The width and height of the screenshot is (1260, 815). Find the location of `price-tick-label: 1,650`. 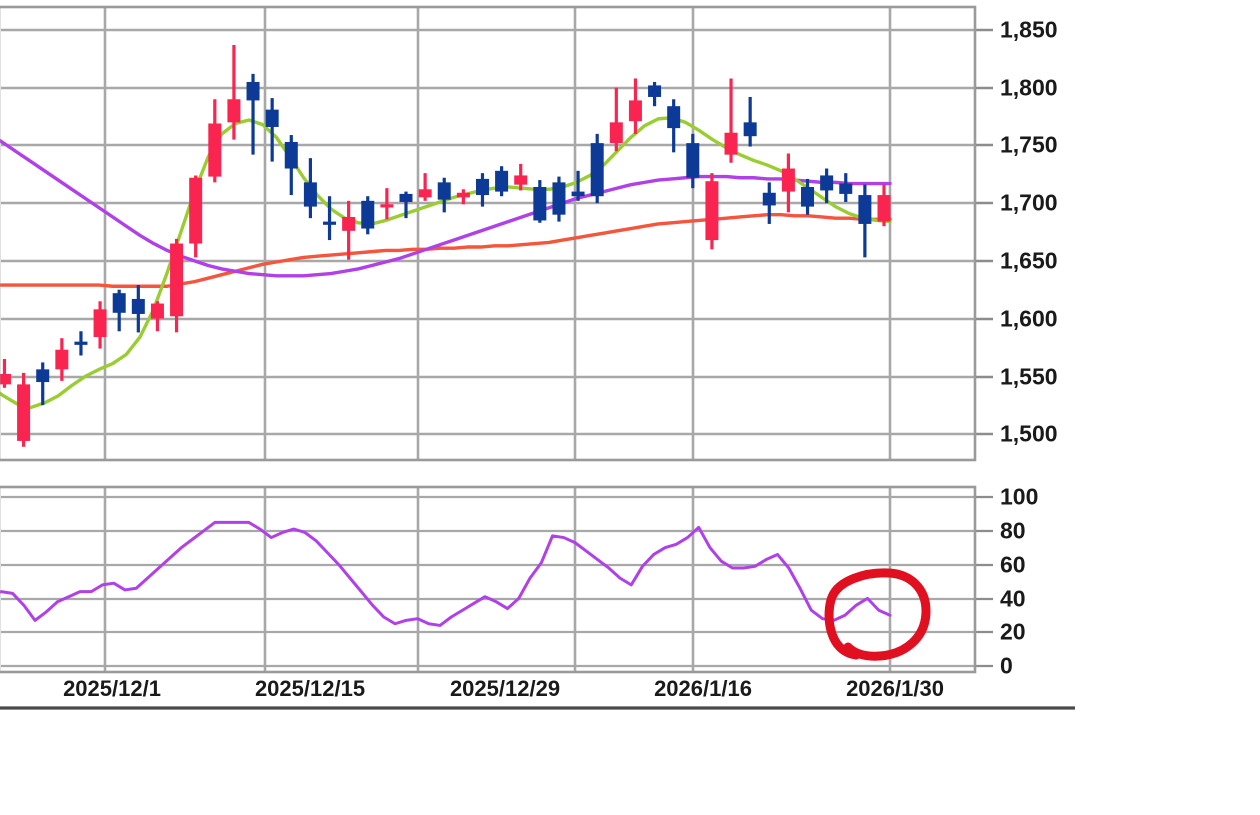

price-tick-label: 1,650 is located at coordinates (1029, 260).